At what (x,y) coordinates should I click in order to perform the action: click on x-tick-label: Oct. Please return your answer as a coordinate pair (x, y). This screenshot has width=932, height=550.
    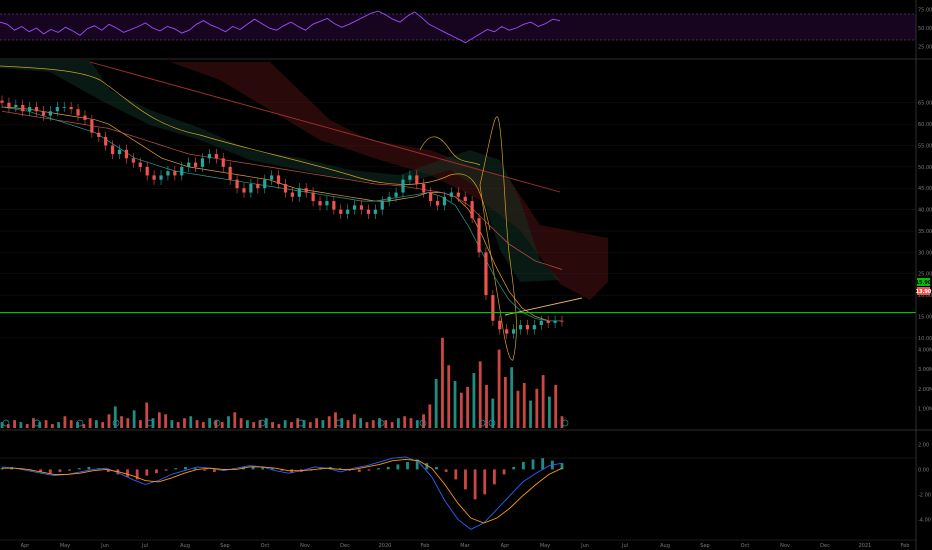
    Looking at the image, I should click on (745, 546).